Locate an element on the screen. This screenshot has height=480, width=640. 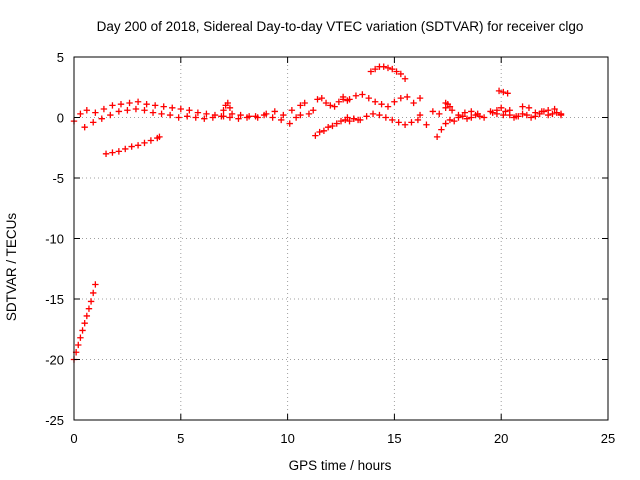
series-clgo-sat-m is located at coordinates (527, 112).